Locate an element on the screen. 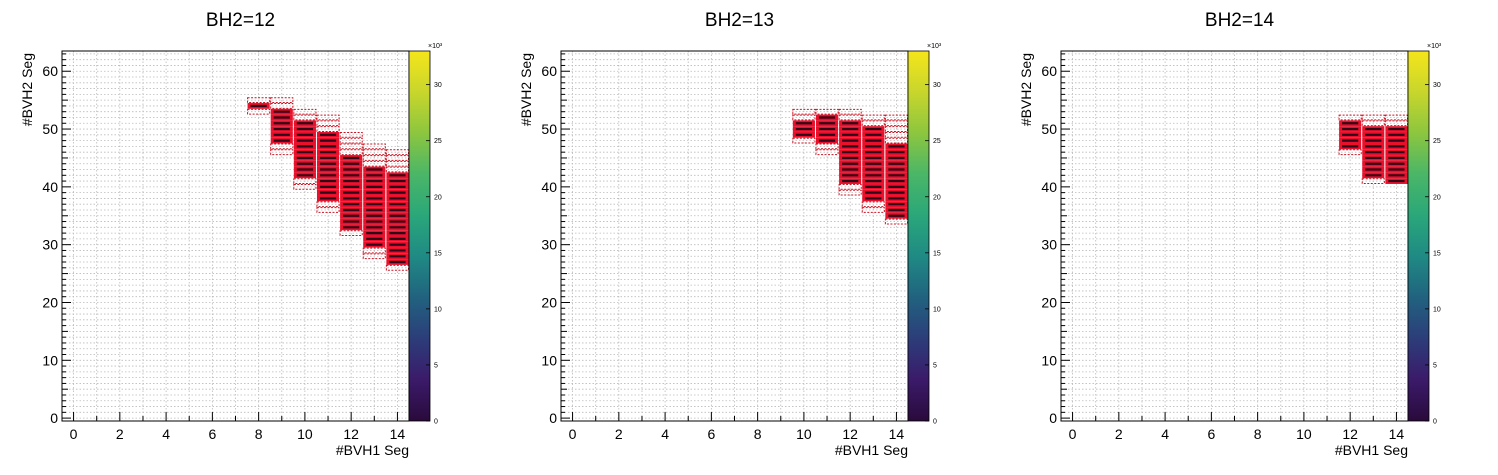  y-tick-label: 50 is located at coordinates (1049, 129).